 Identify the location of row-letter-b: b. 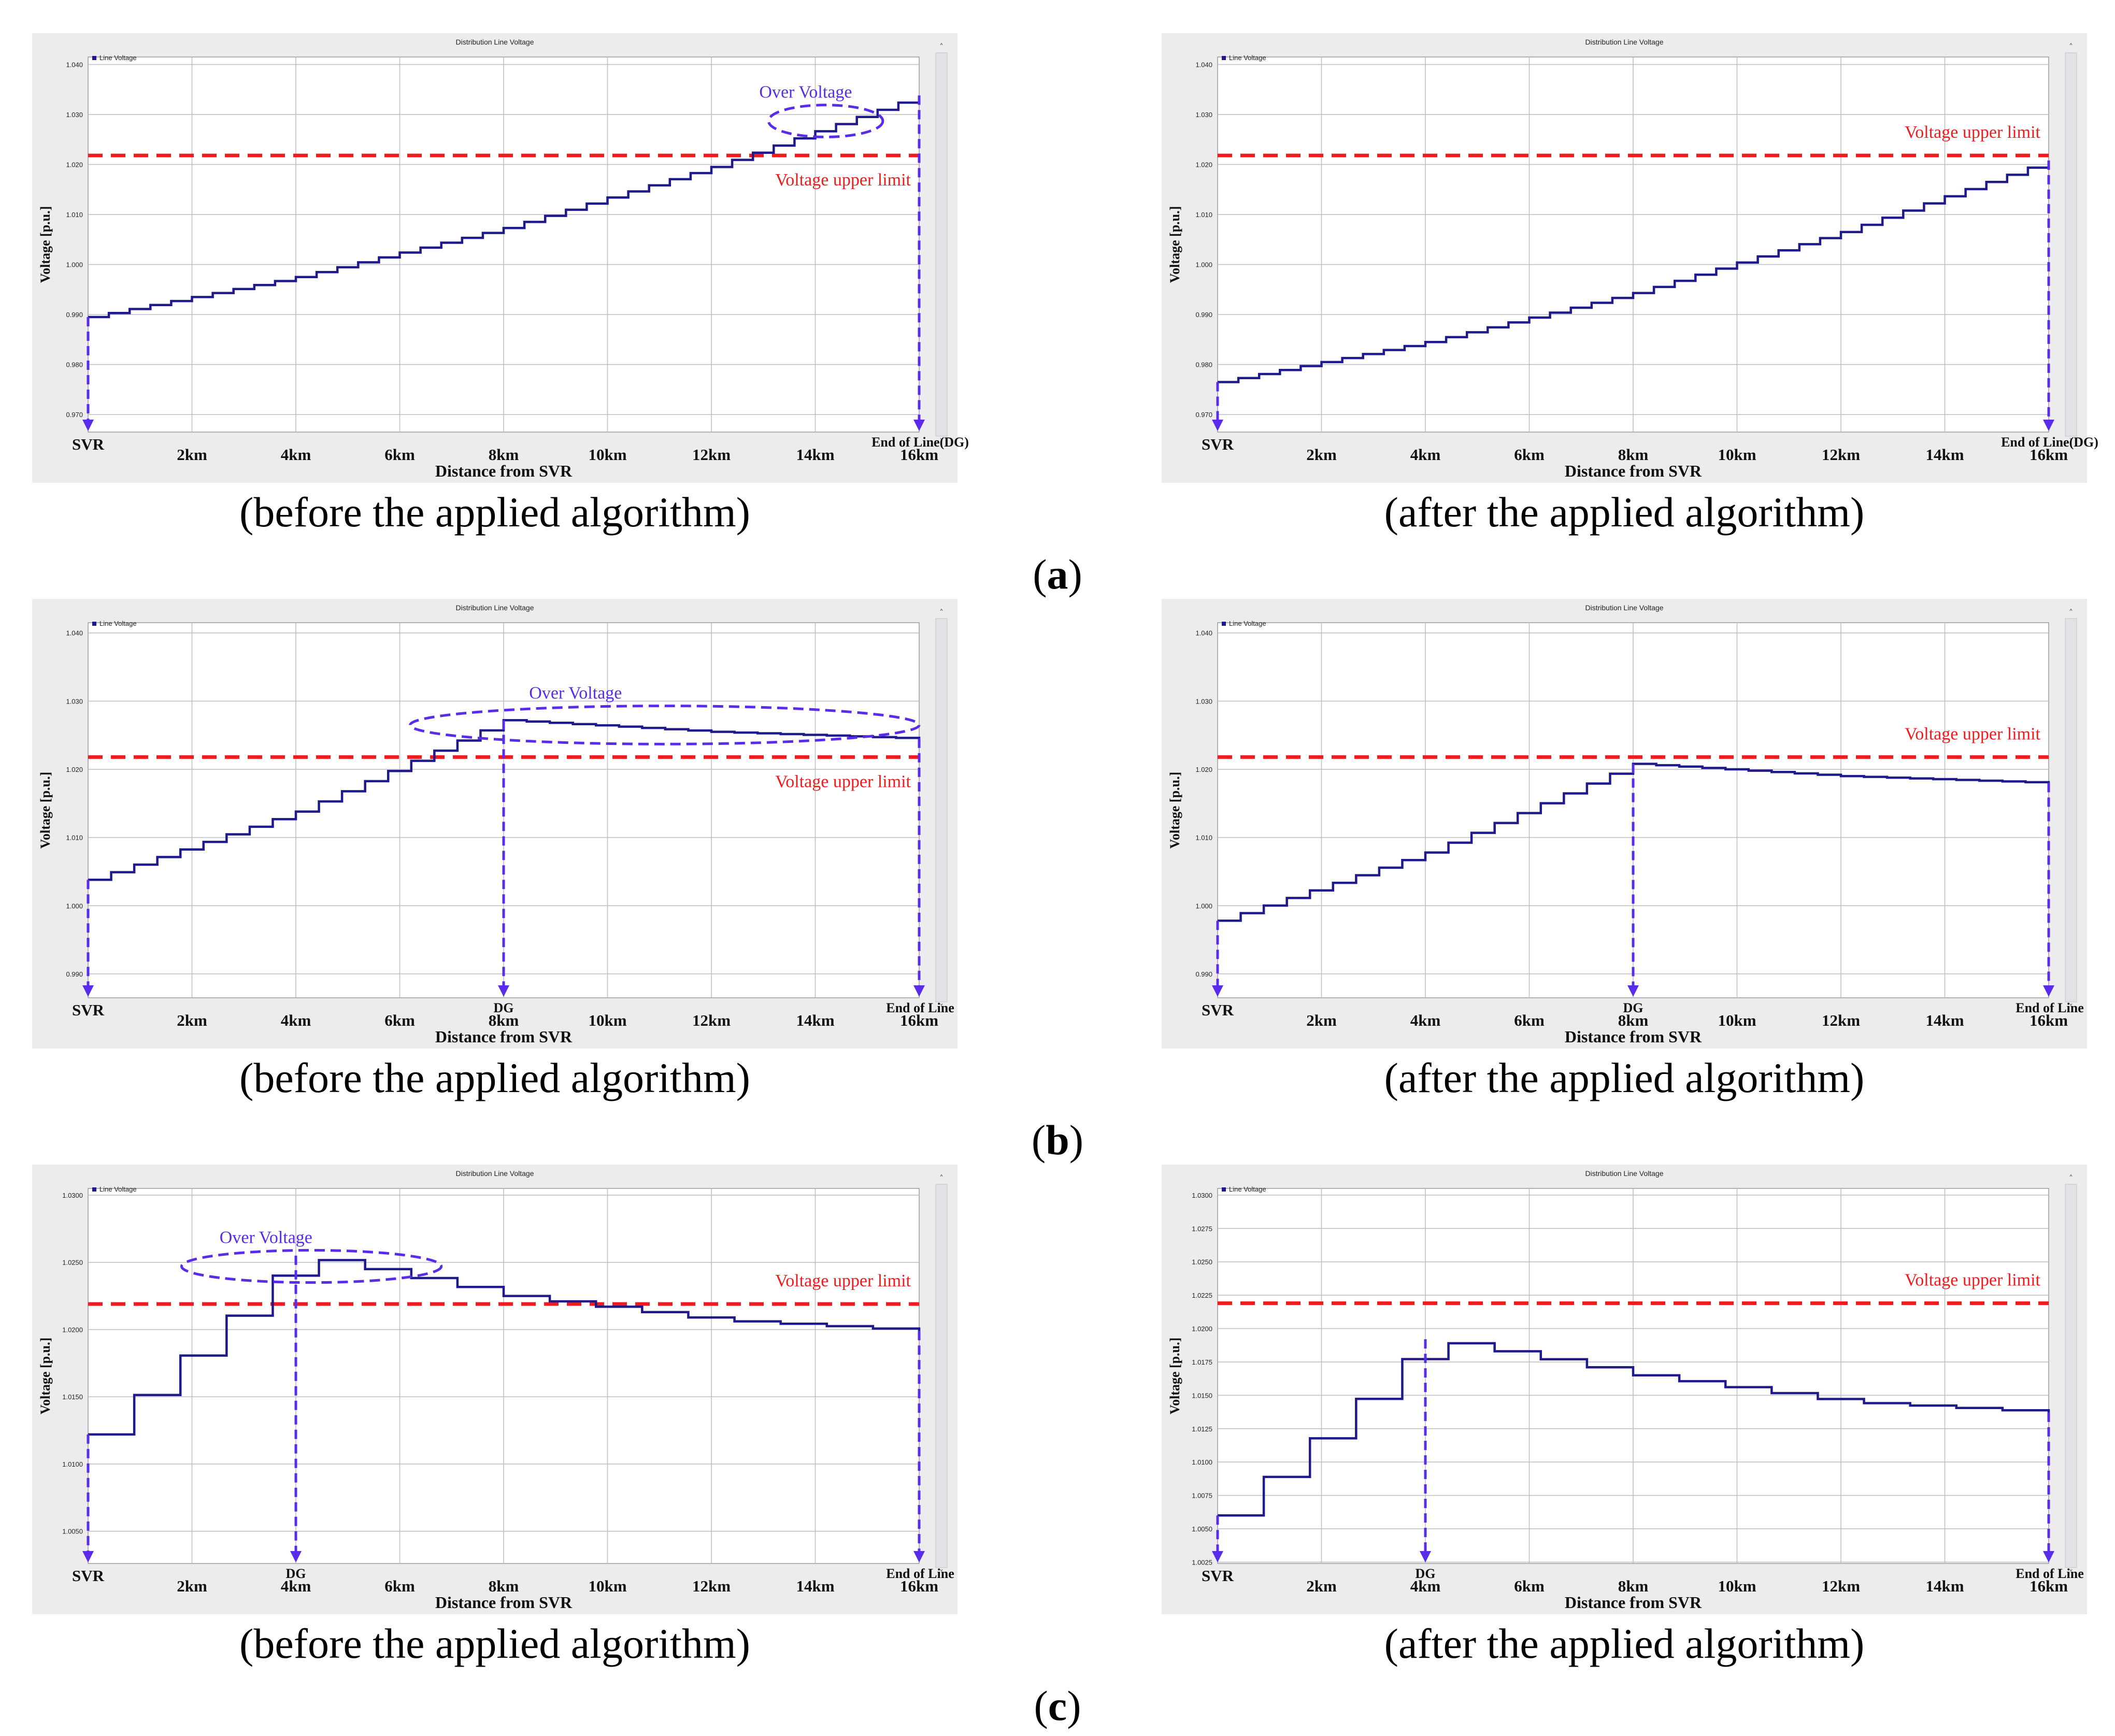
(1057, 1140).